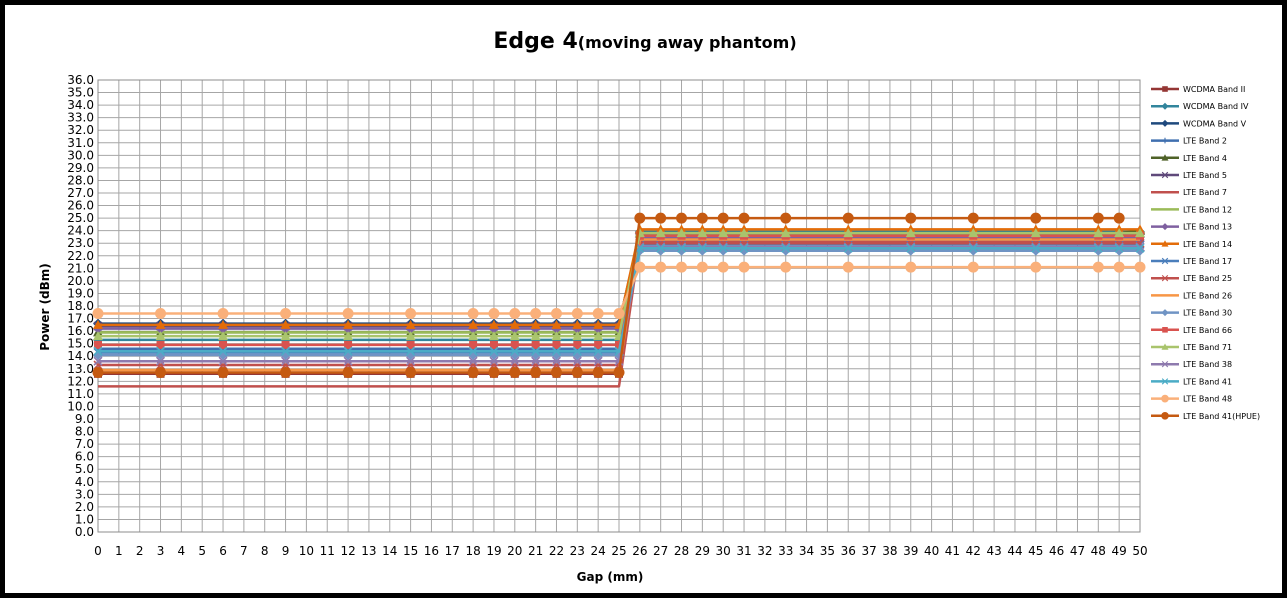  What do you see at coordinates (80, 80) in the screenshot?
I see `y-tick-label: 36.0` at bounding box center [80, 80].